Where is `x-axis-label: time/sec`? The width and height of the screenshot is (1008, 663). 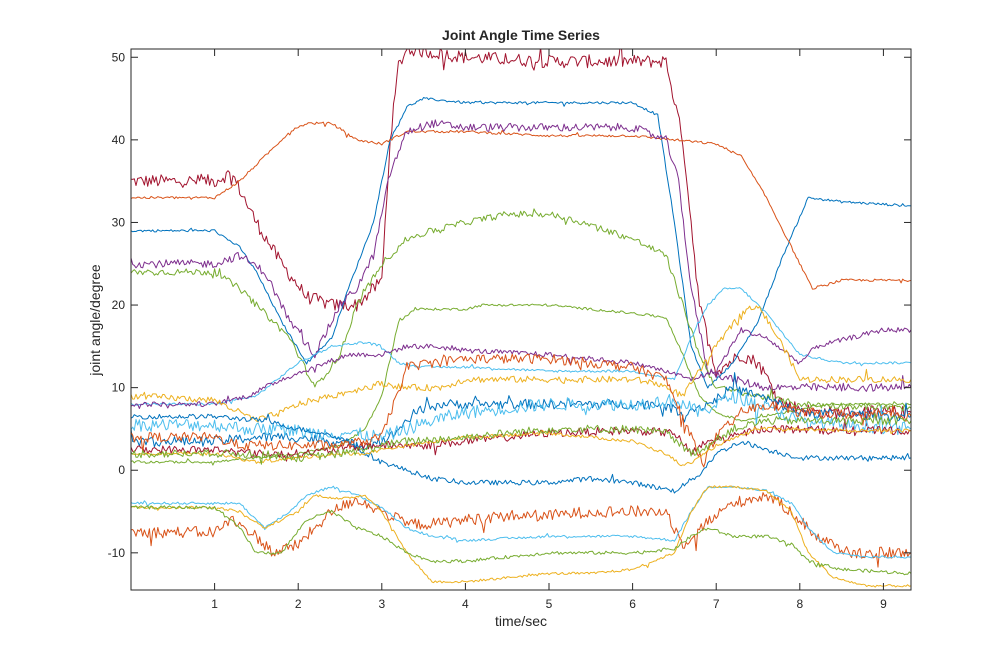 x-axis-label: time/sec is located at coordinates (521, 621).